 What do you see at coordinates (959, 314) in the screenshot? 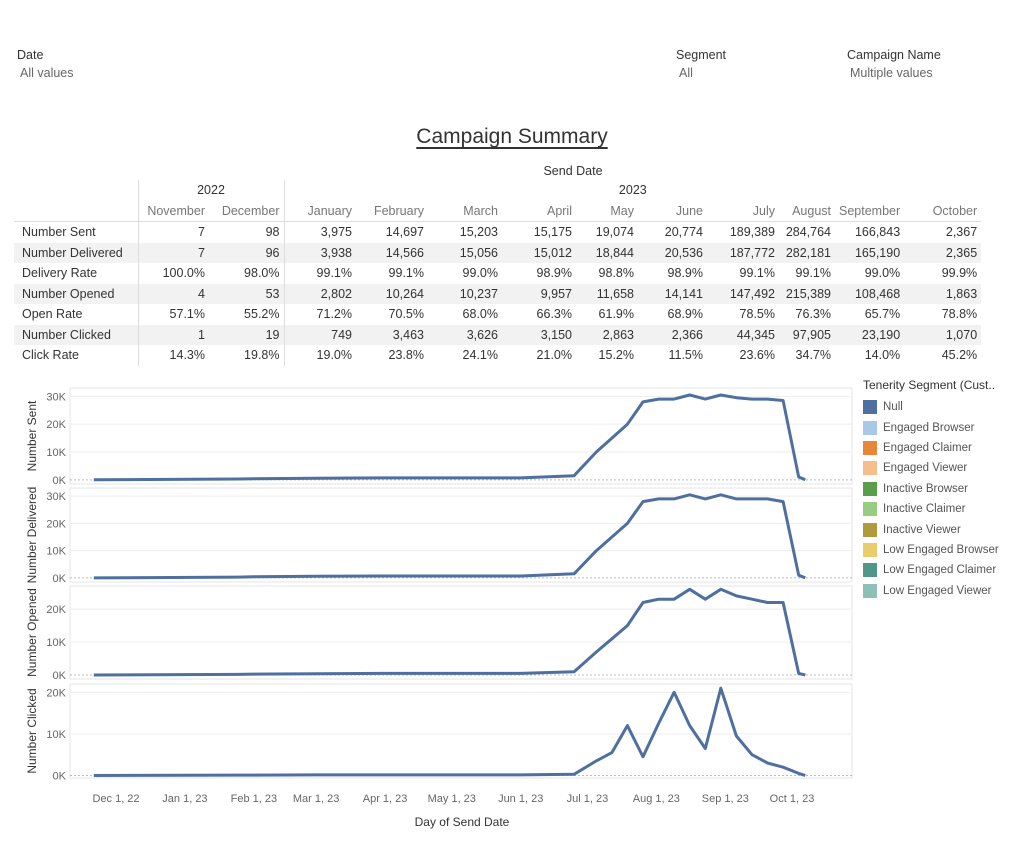
I see `table-cell: 78.8%` at bounding box center [959, 314].